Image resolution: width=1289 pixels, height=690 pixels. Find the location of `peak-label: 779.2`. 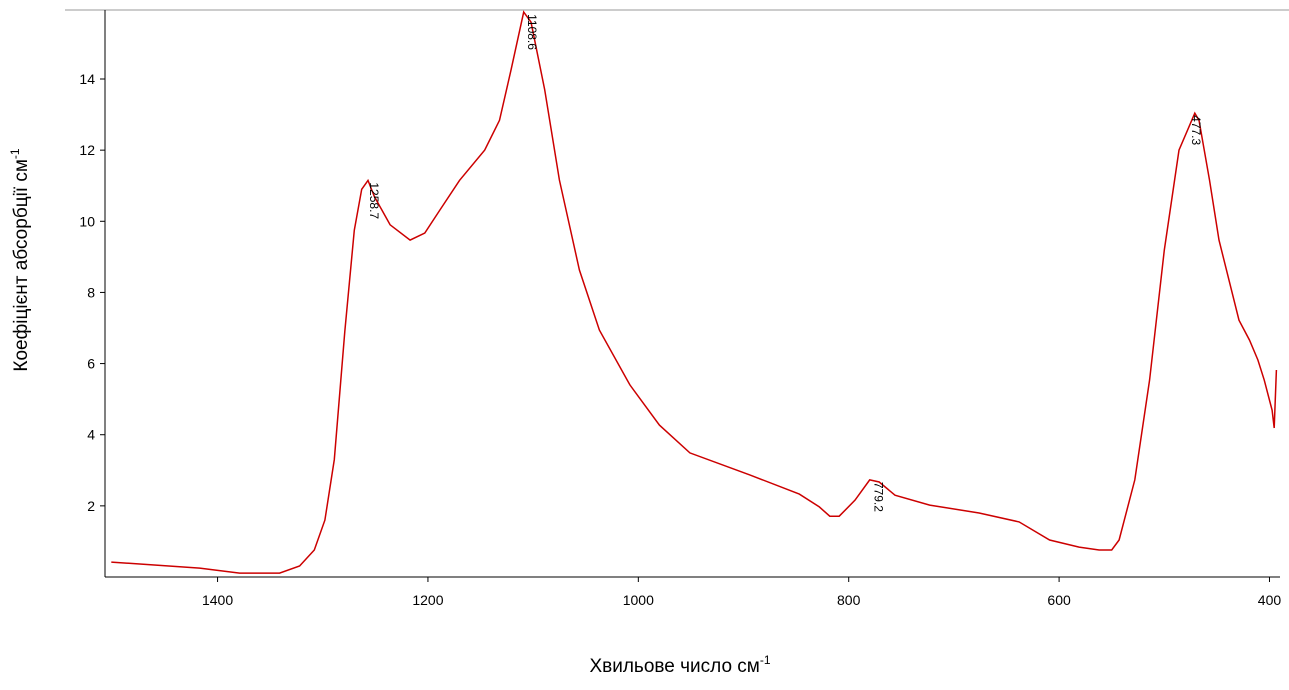

peak-label: 779.2 is located at coordinates (879, 497).